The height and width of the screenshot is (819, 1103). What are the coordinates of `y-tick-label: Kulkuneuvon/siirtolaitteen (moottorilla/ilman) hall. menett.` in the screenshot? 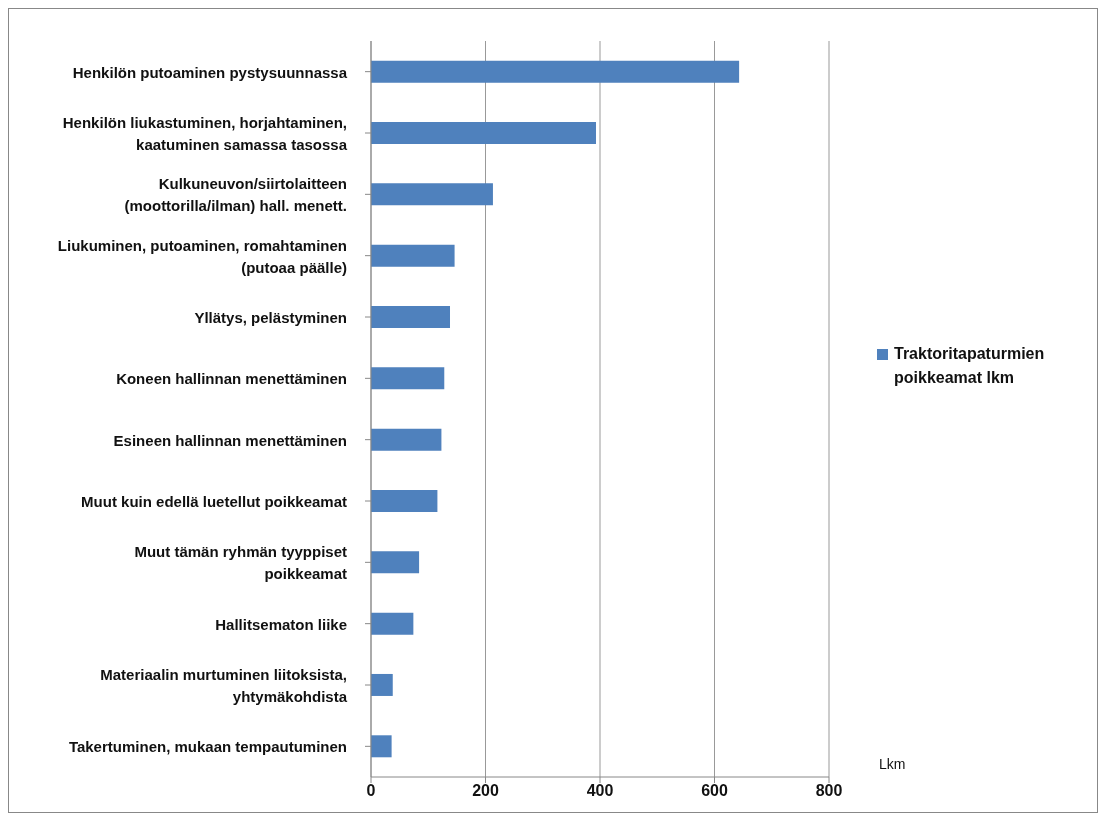 It's located at (235, 194).